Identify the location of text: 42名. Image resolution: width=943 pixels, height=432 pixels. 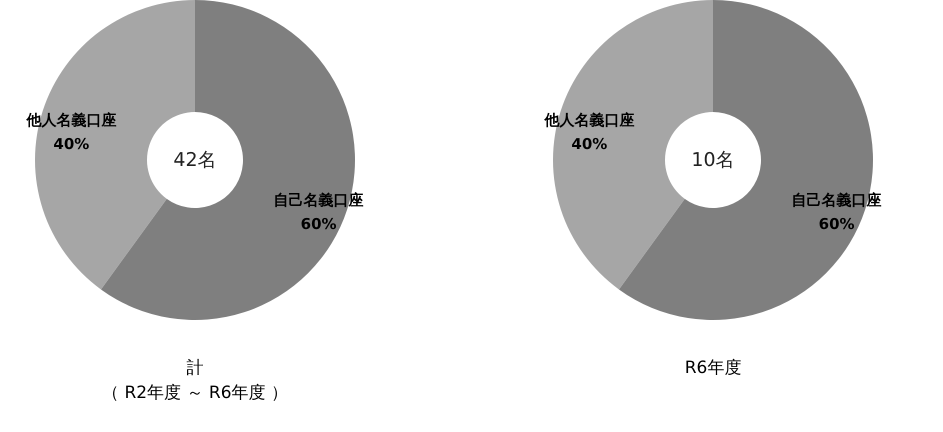
(195, 160).